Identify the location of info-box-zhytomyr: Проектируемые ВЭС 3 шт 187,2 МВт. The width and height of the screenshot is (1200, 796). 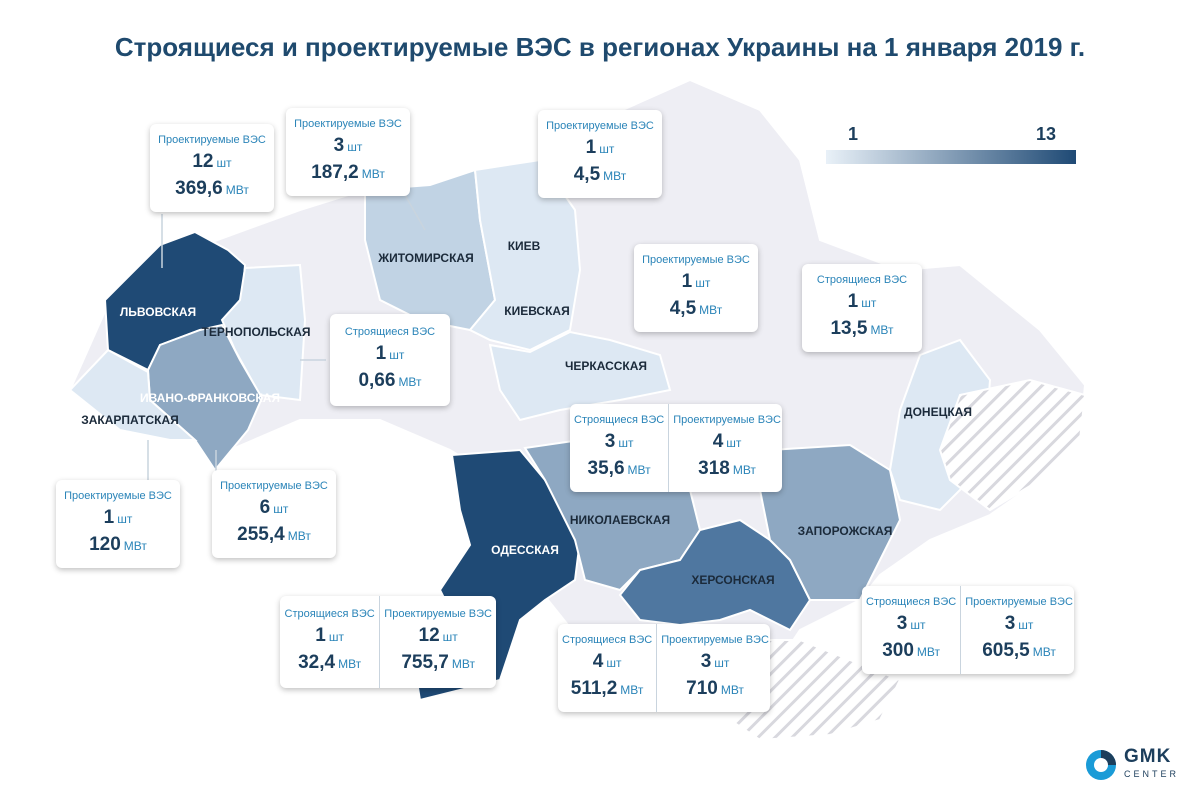
(348, 152).